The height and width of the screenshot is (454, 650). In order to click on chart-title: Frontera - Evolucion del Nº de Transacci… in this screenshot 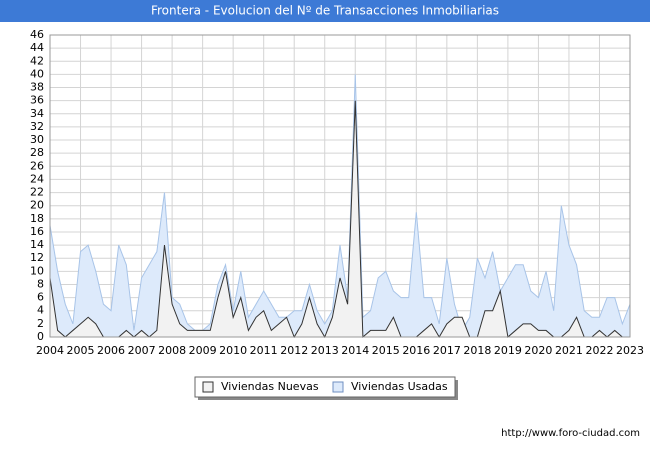, I will do `click(325, 11)`.